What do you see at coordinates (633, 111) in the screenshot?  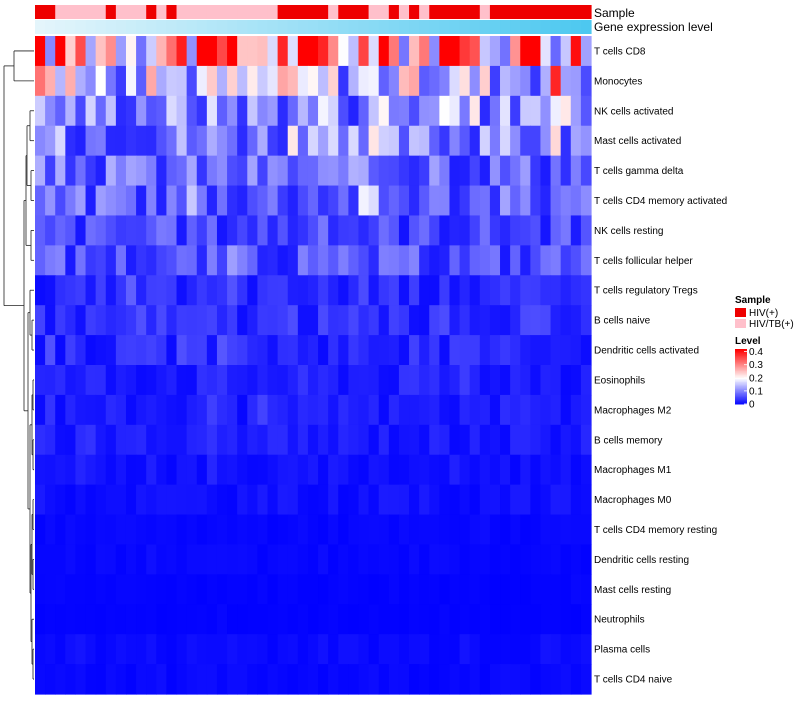 I see `row-label: NK cells activated` at bounding box center [633, 111].